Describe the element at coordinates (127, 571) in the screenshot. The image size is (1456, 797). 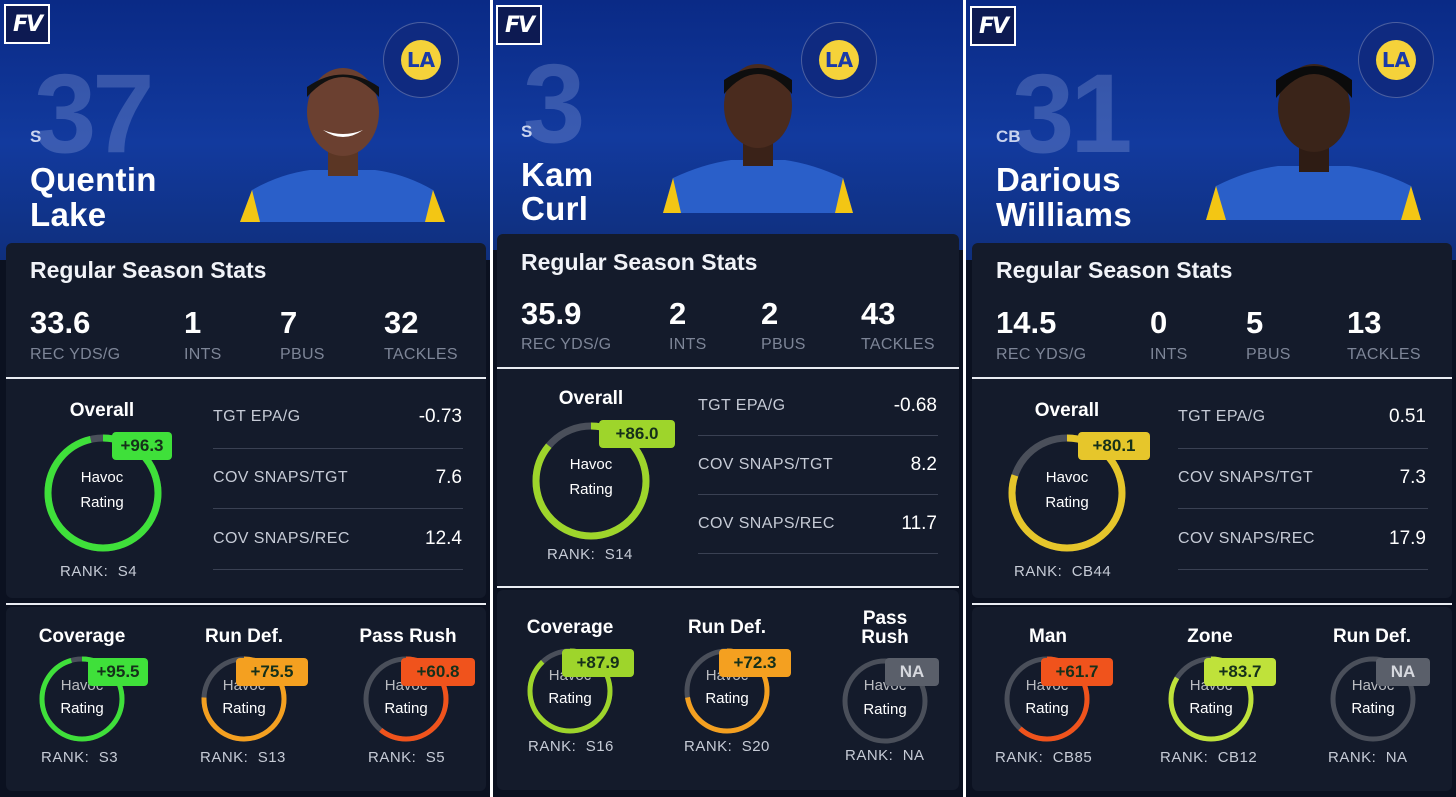
I see `rank-value: S4` at that location.